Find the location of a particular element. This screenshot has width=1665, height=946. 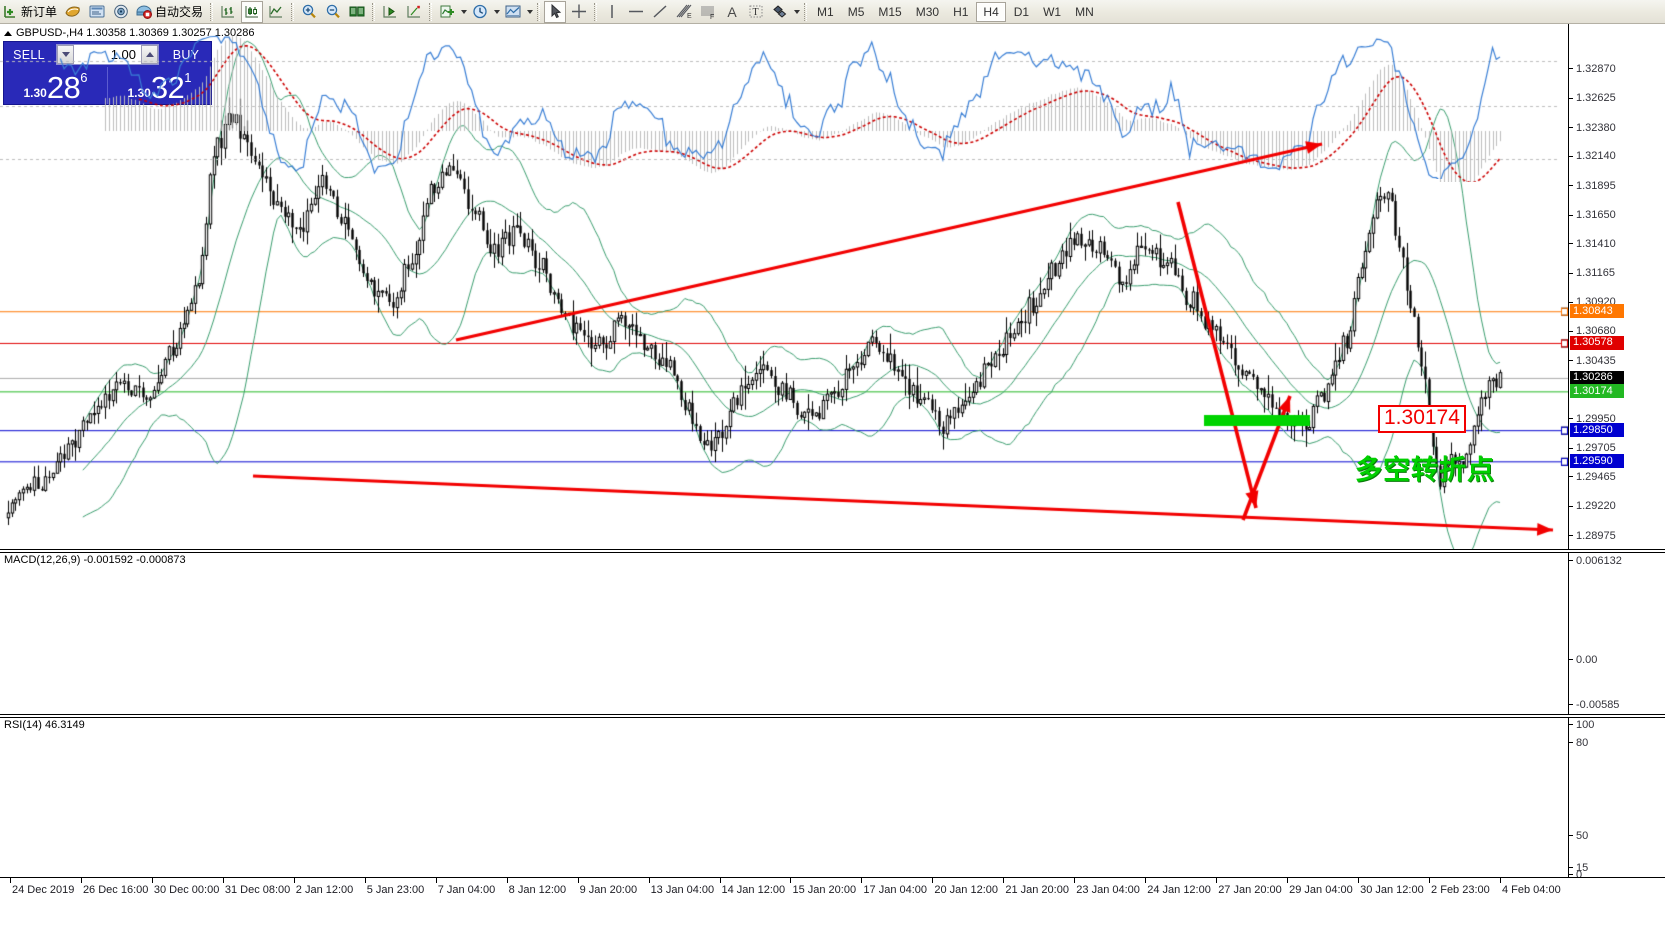

svg-text: E is located at coordinates (689, 16).